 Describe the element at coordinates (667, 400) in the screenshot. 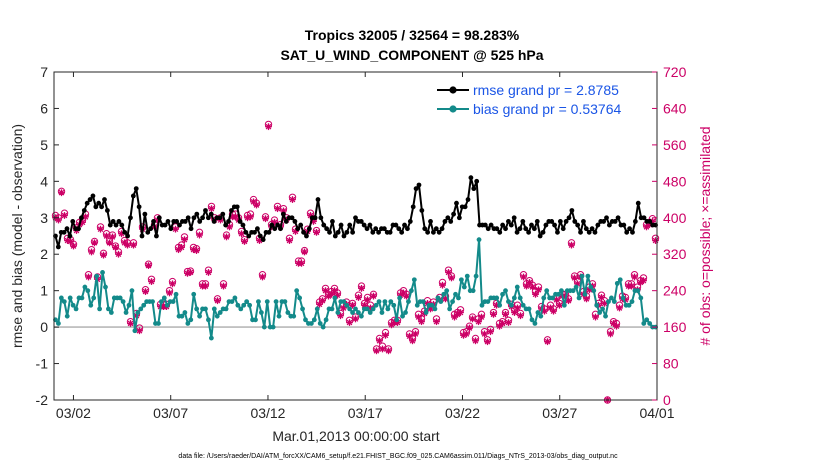

I see `y-right-tick-label: 0` at that location.